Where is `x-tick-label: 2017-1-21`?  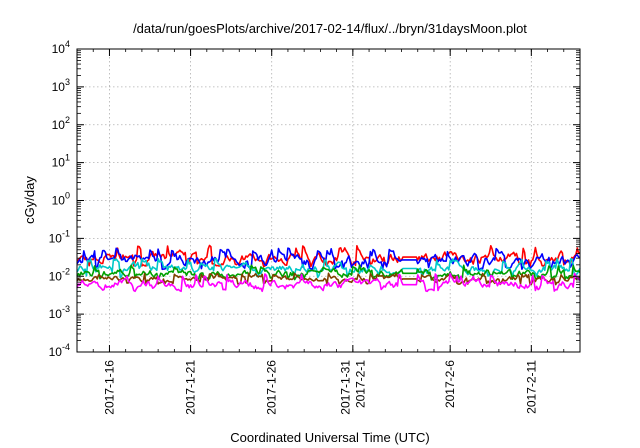 x-tick-label: 2017-1-21 is located at coordinates (191, 387).